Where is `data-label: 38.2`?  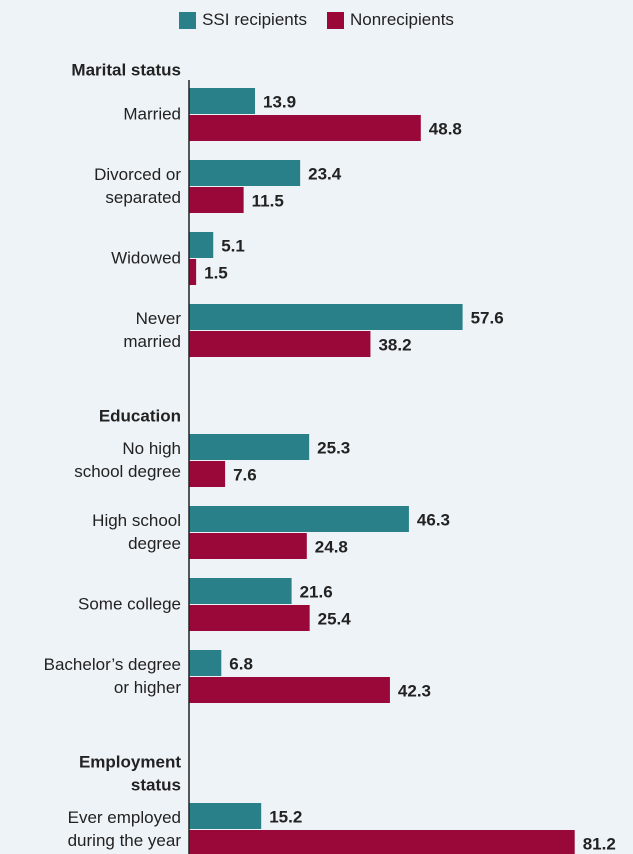 data-label: 38.2 is located at coordinates (394, 345).